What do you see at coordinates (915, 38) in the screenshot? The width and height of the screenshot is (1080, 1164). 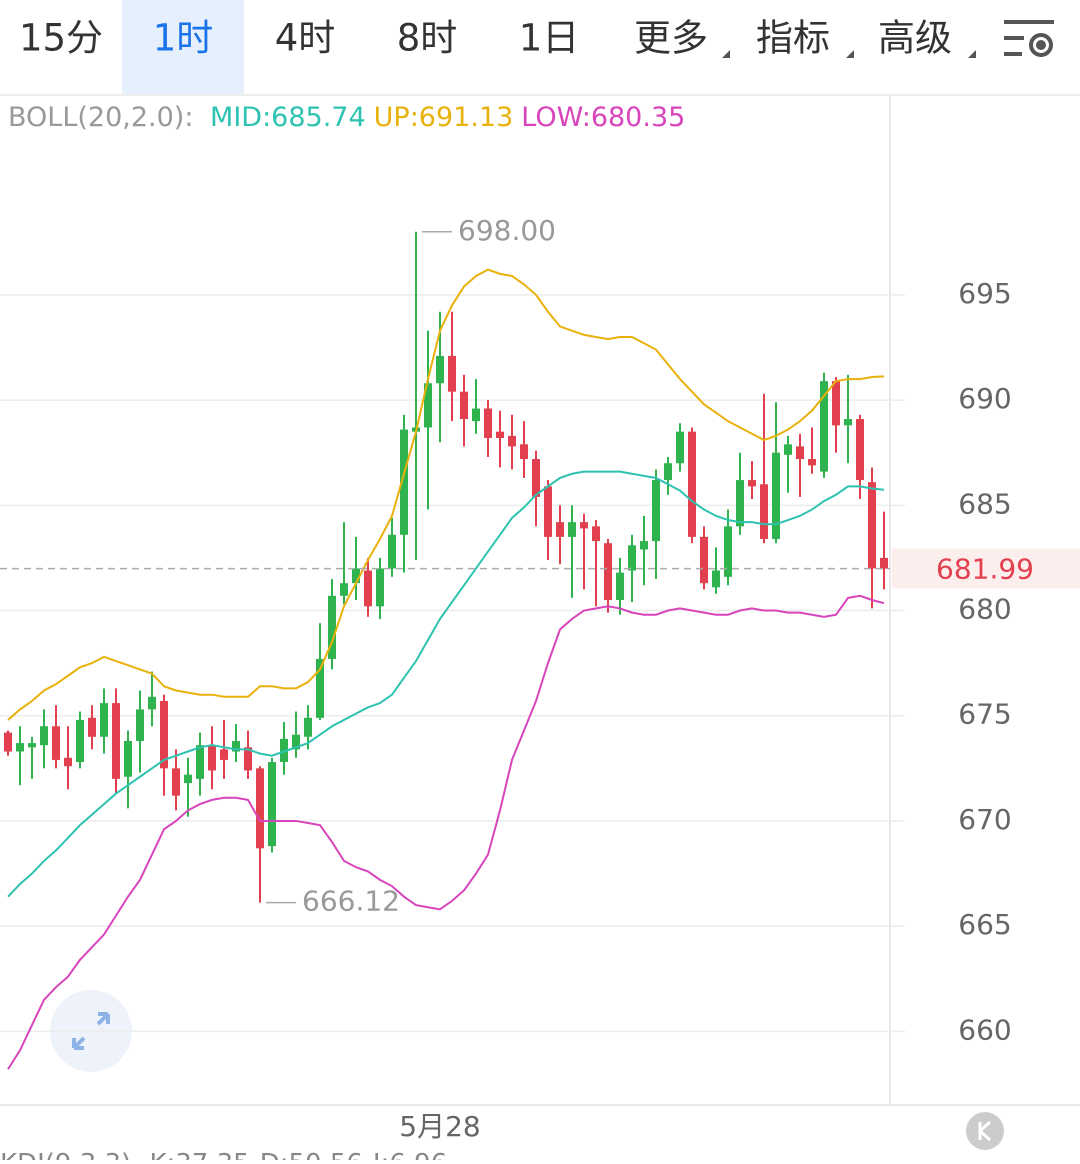 I see `tab: 高级` at bounding box center [915, 38].